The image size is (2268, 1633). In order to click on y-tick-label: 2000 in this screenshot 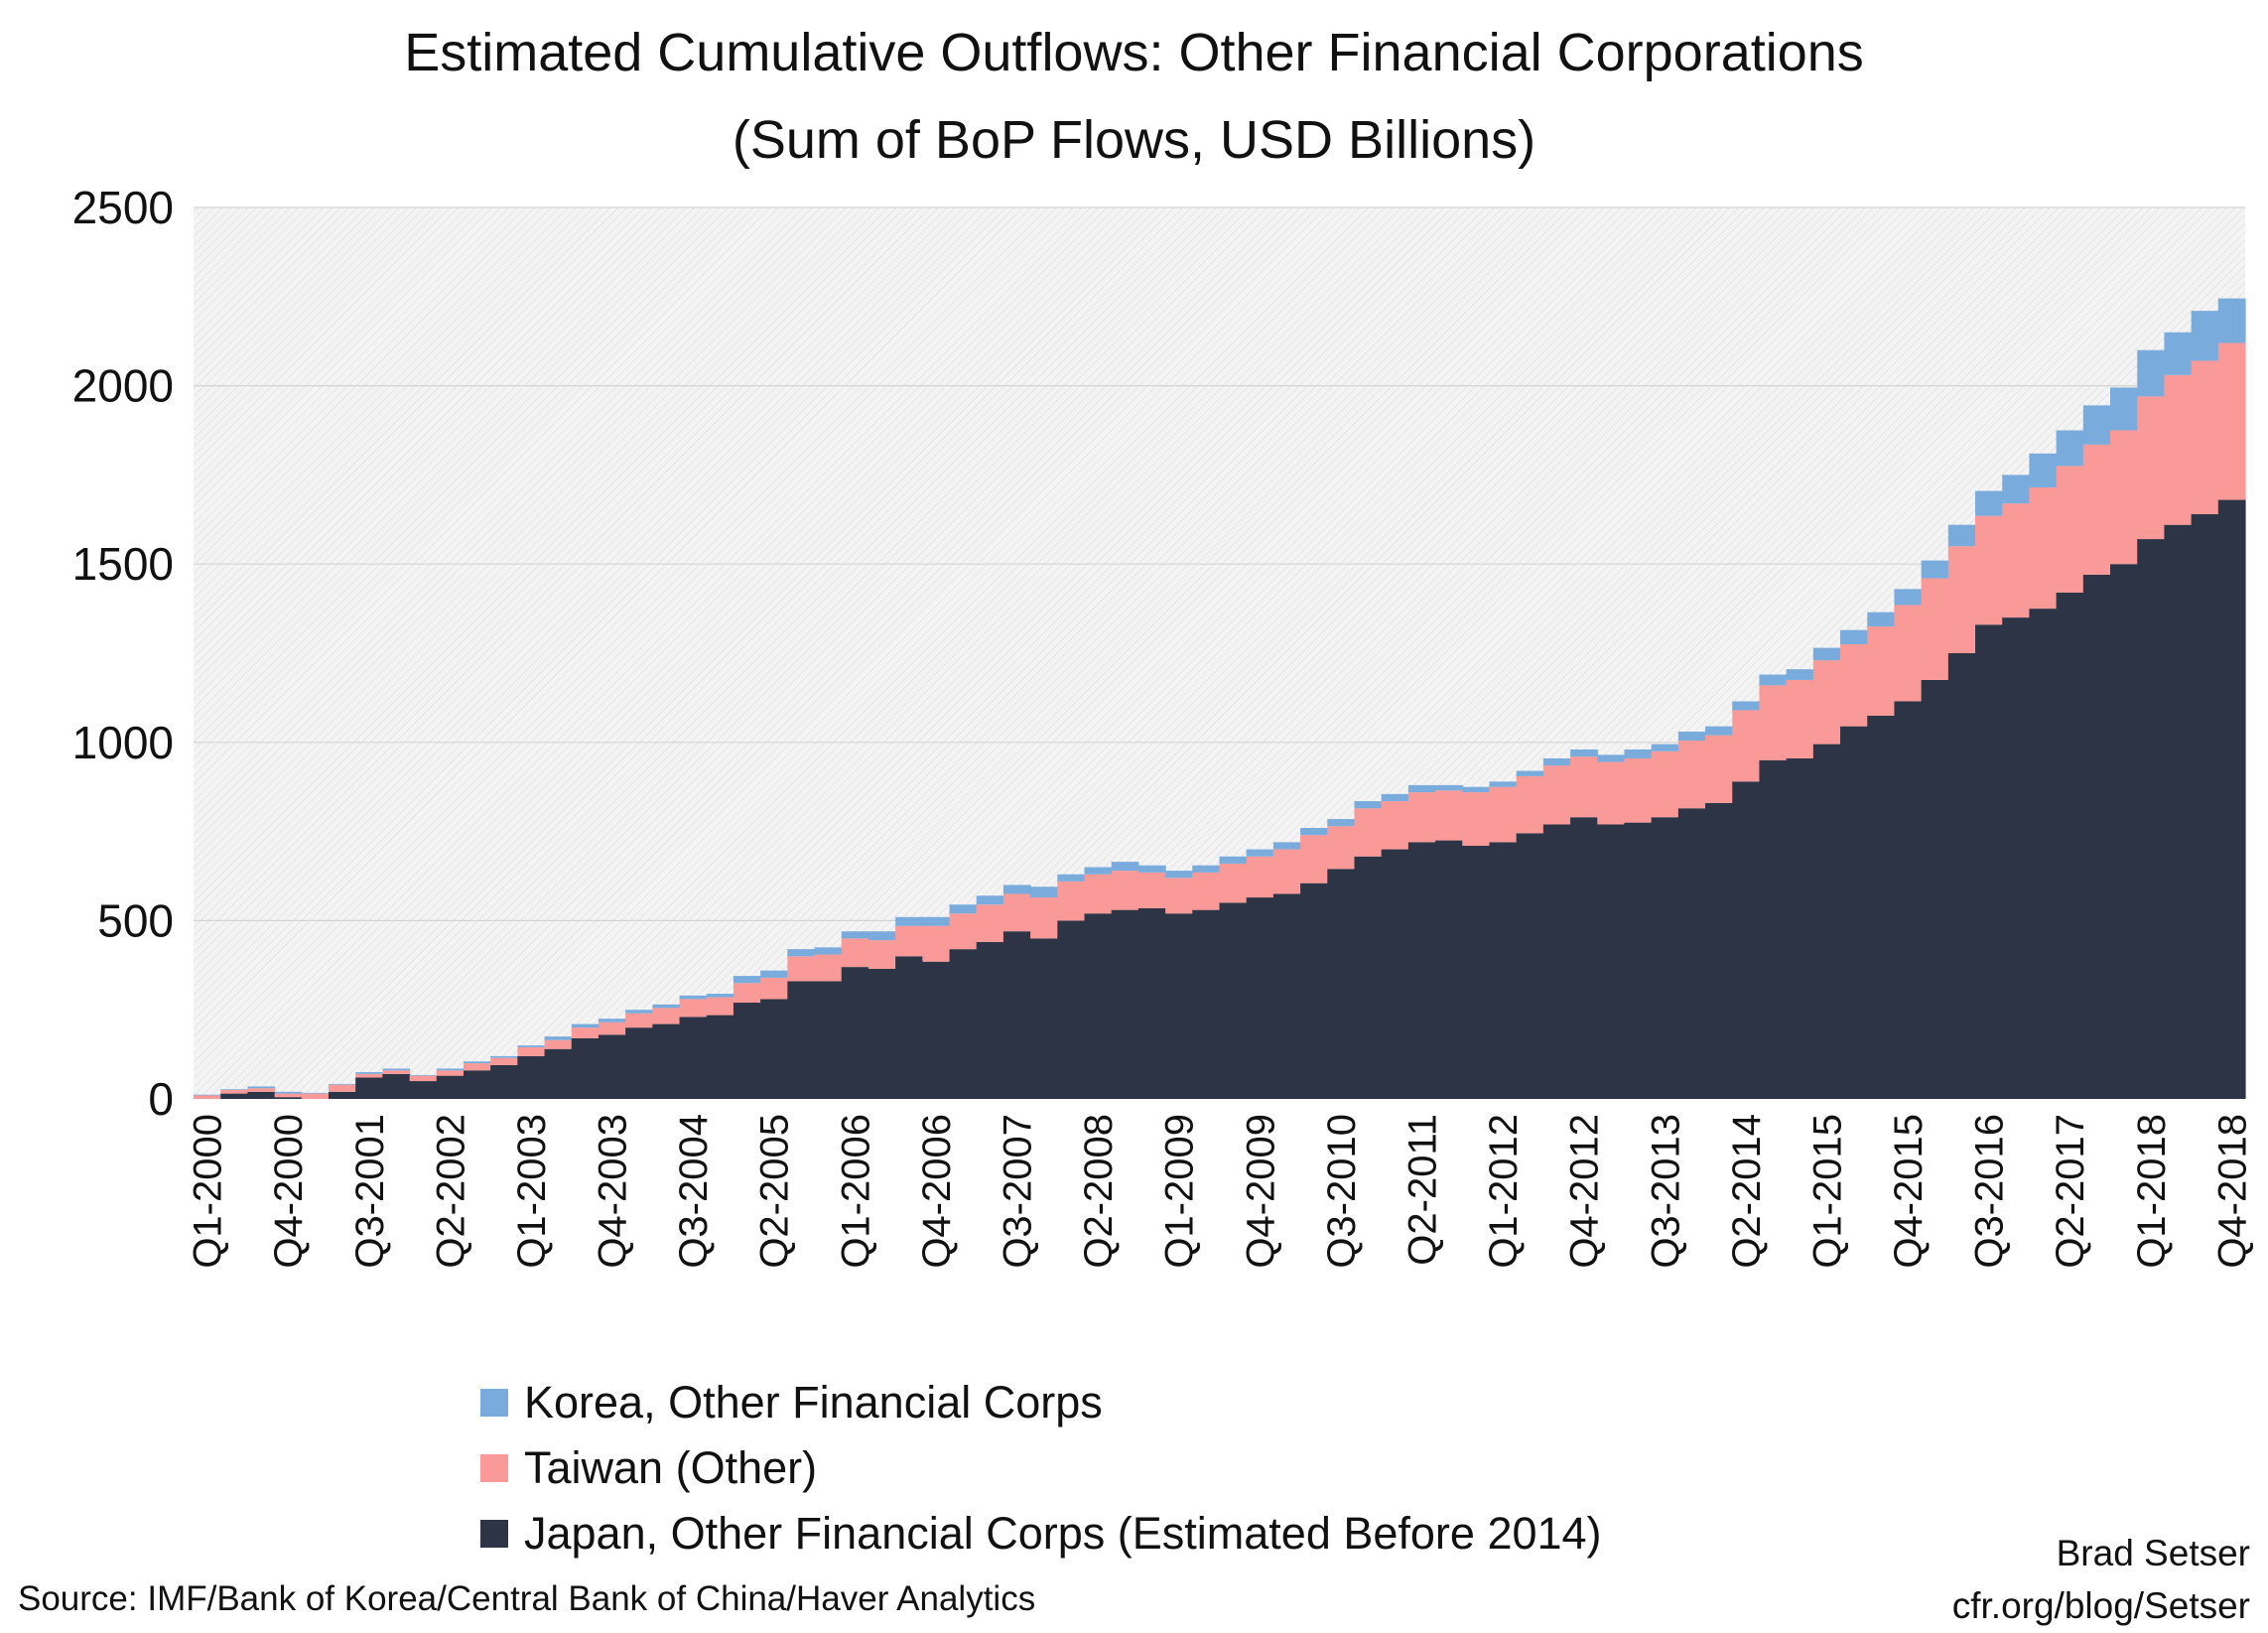, I will do `click(123, 386)`.